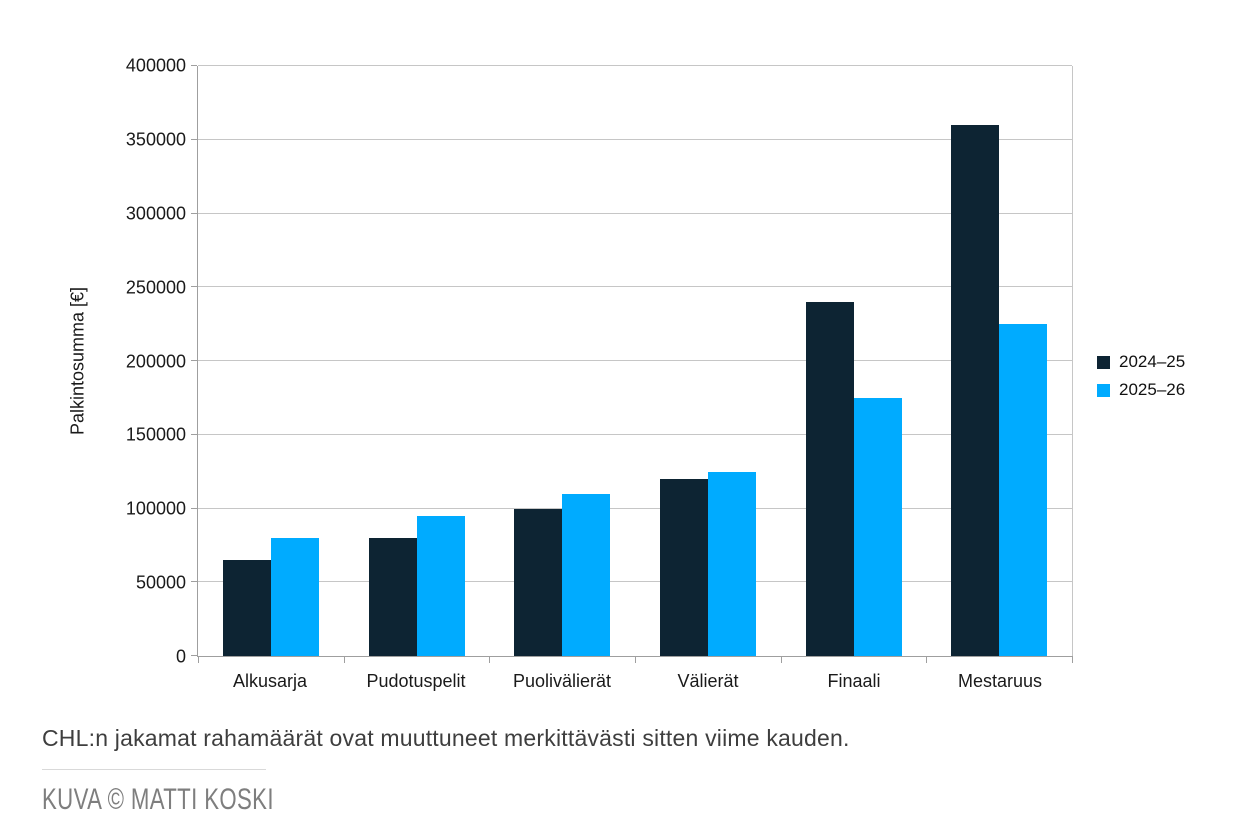  I want to click on photo-credit: KUVA © MATTI KOSKI, so click(158, 799).